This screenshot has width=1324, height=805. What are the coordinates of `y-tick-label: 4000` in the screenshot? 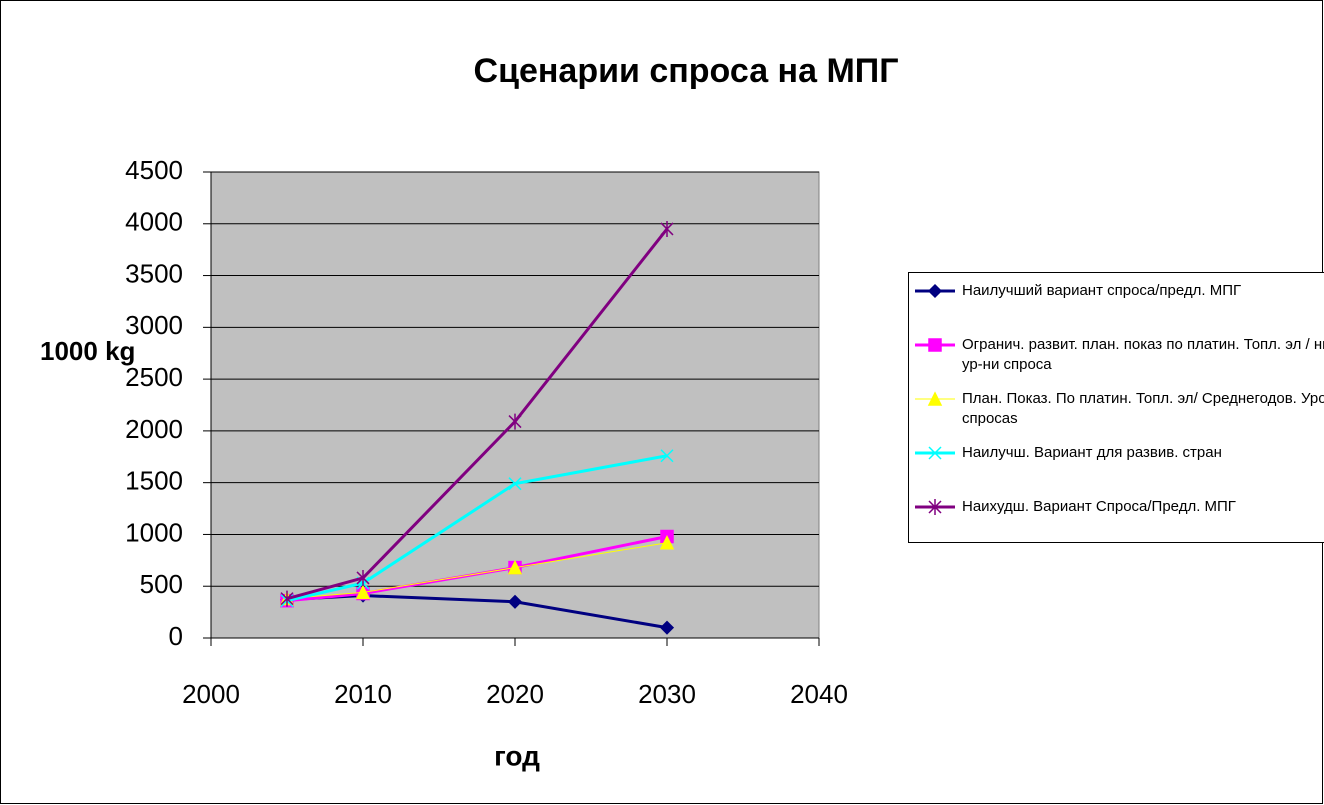 It's located at (154, 222).